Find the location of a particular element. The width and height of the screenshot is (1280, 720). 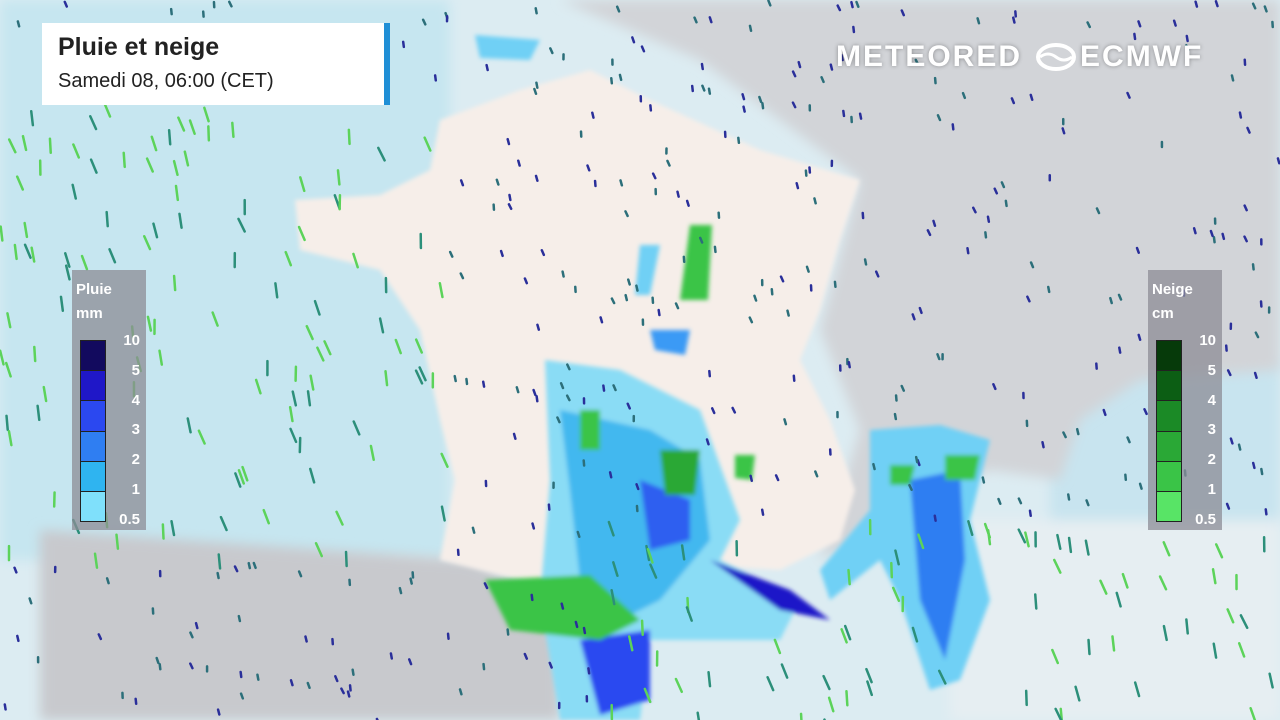

rain-color-scale is located at coordinates (93, 431).